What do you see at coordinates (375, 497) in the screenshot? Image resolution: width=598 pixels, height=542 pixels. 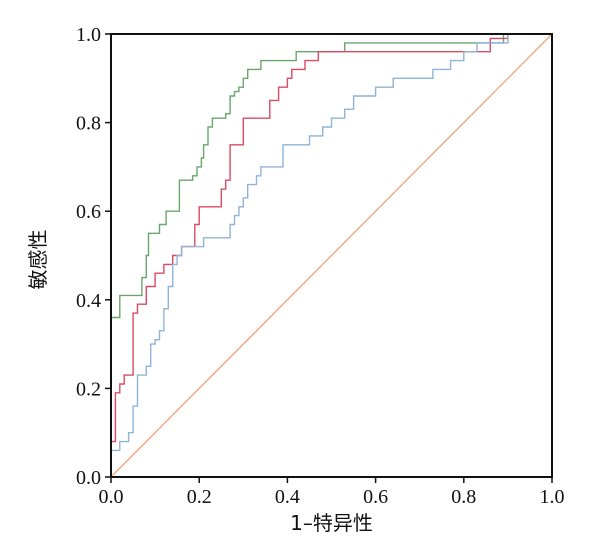 I see `x-tick-label: 0.6` at bounding box center [375, 497].